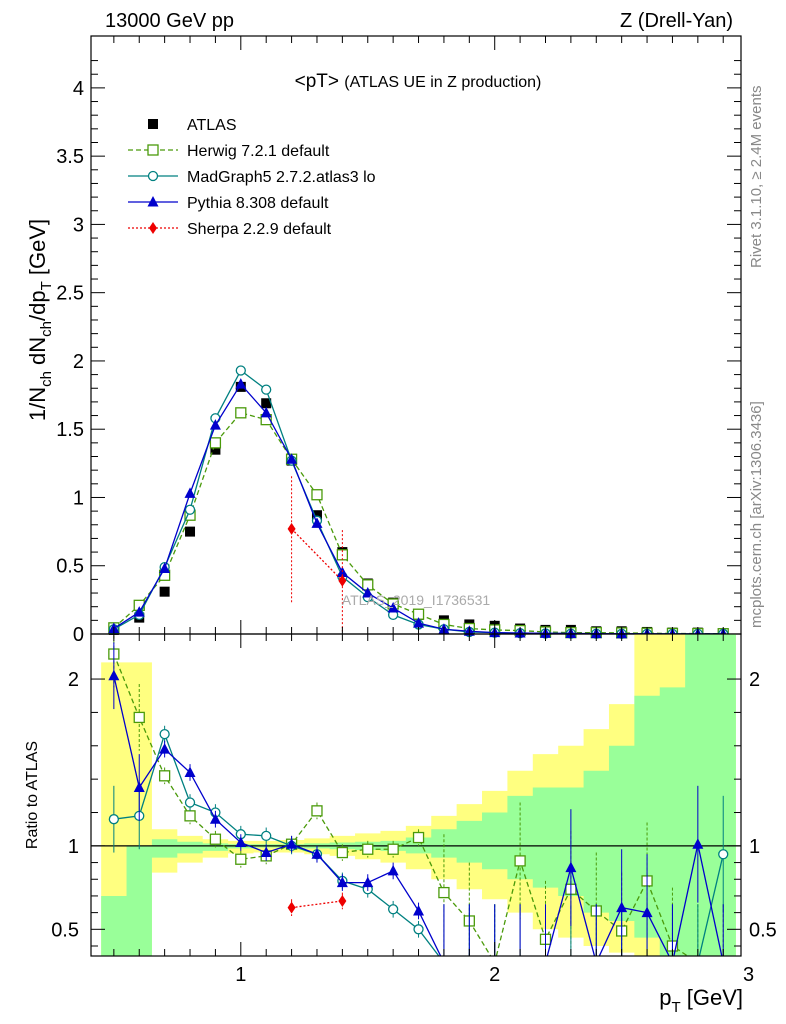 The width and height of the screenshot is (786, 1024). What do you see at coordinates (676, 21) in the screenshot?
I see `header-right: Z (Drell-Yan)` at bounding box center [676, 21].